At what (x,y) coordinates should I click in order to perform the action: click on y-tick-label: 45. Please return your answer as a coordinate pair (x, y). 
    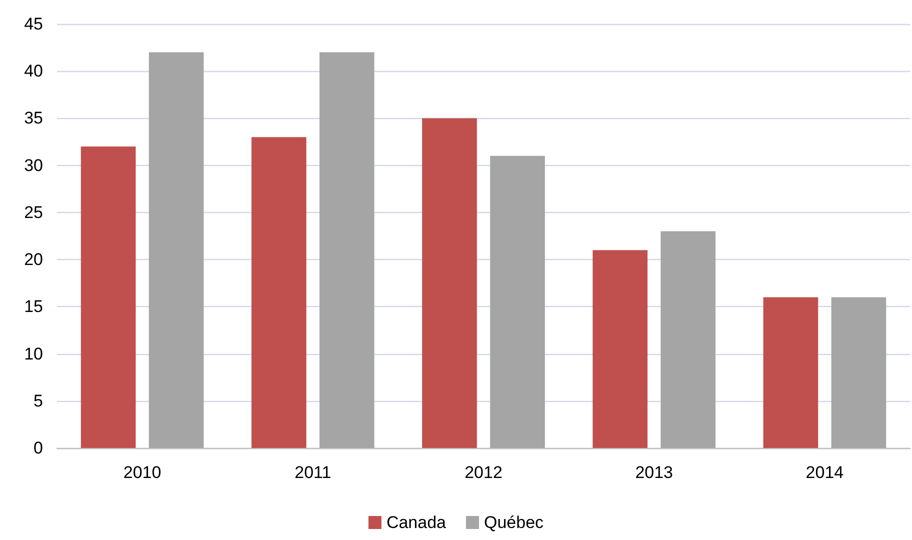
    Looking at the image, I should click on (33, 24).